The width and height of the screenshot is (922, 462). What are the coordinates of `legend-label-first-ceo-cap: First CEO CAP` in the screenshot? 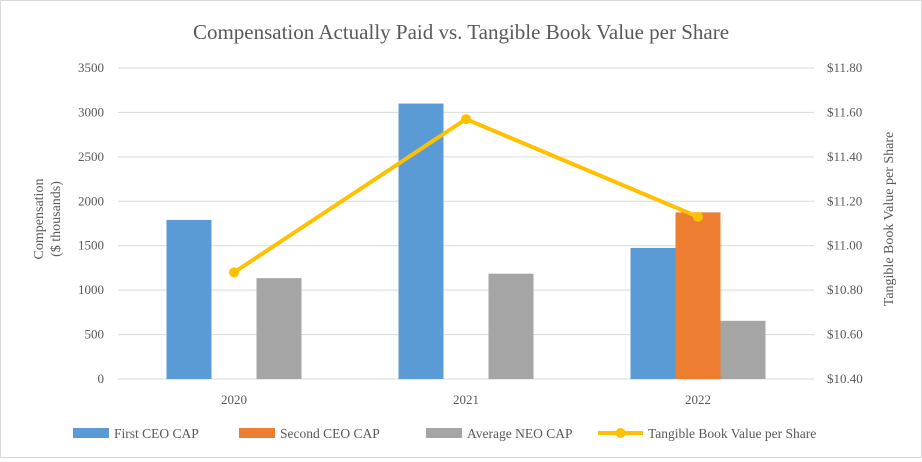 It's located at (156, 433).